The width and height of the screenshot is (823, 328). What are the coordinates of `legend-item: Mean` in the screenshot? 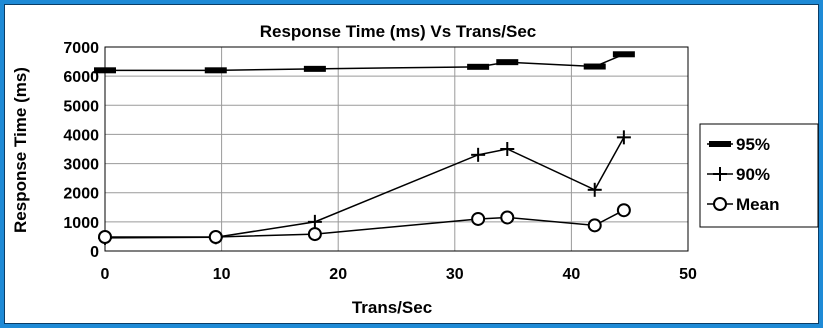 It's located at (743, 204).